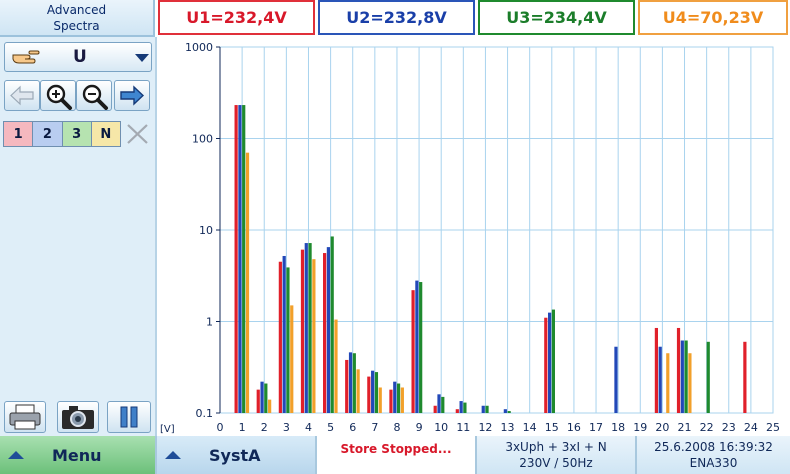 Image resolution: width=790 pixels, height=474 pixels. I want to click on print-button, so click(25, 417).